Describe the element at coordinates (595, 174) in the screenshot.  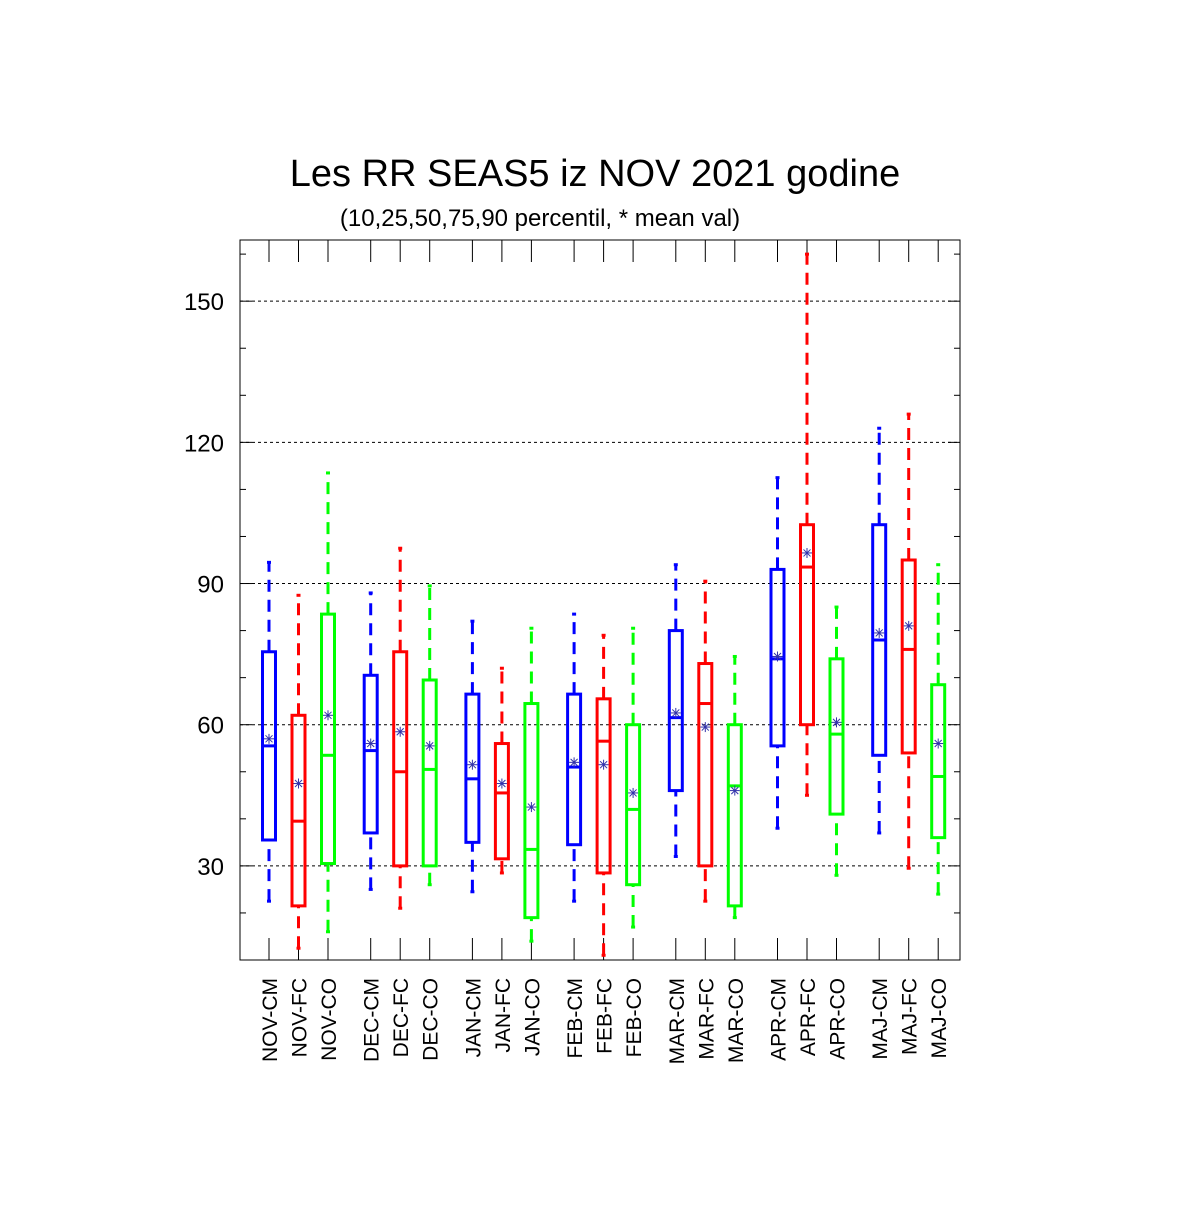
I see `chart-title: Les RR SEAS5 iz NOV 2021 godine` at that location.